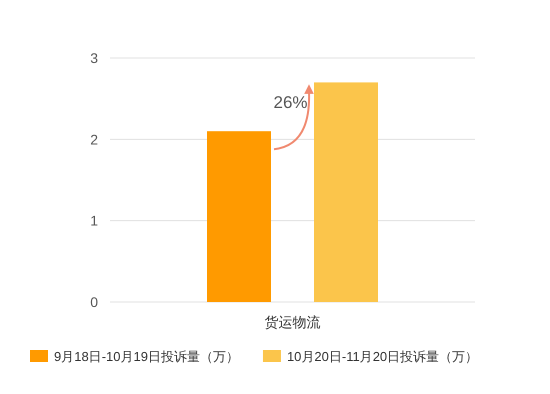 The width and height of the screenshot is (550, 394). I want to click on legend-label: 10月20日-11月20日投诉量（万）, so click(382, 356).